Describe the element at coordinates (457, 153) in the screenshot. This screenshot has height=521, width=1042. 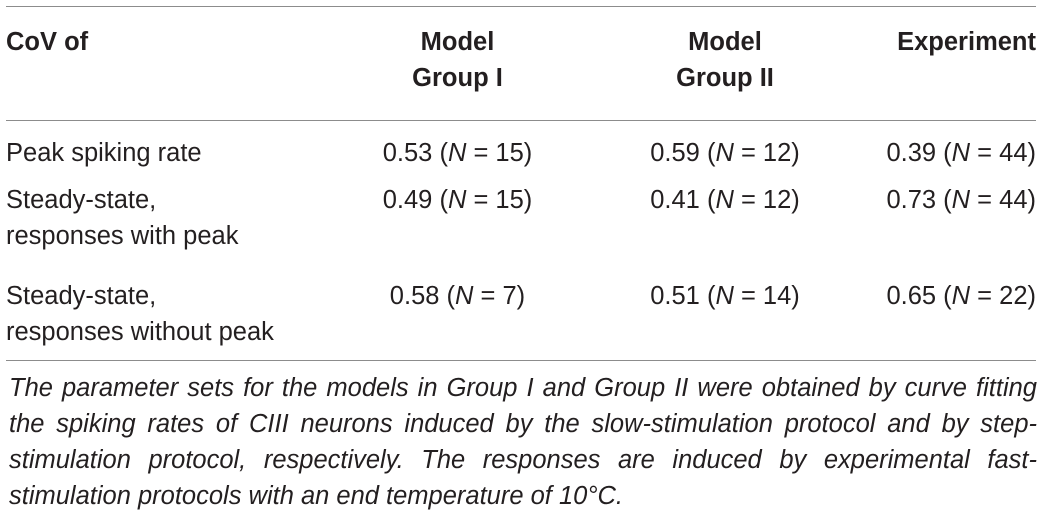
I see `cell-model-group-1: 0.53 (N = 15)` at that location.